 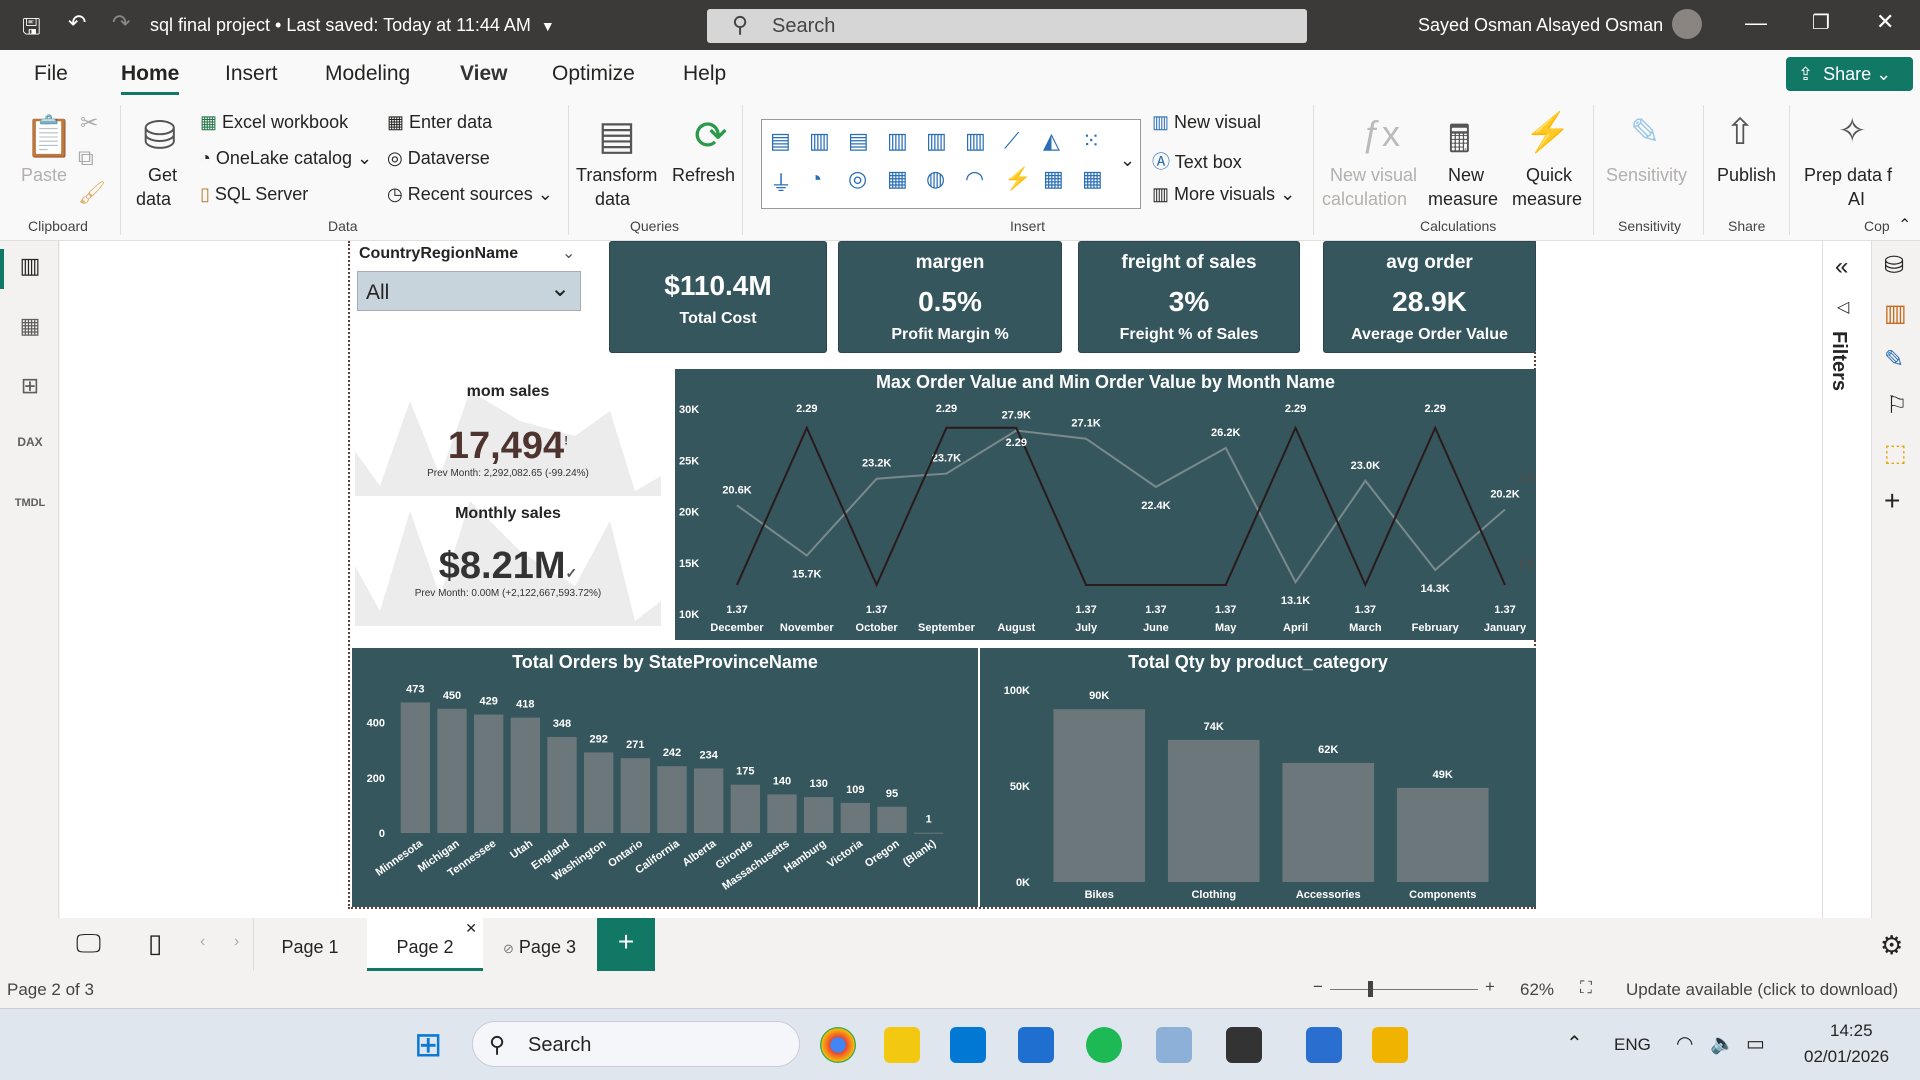 I want to click on model-view-icon: ⊞, so click(x=30, y=385).